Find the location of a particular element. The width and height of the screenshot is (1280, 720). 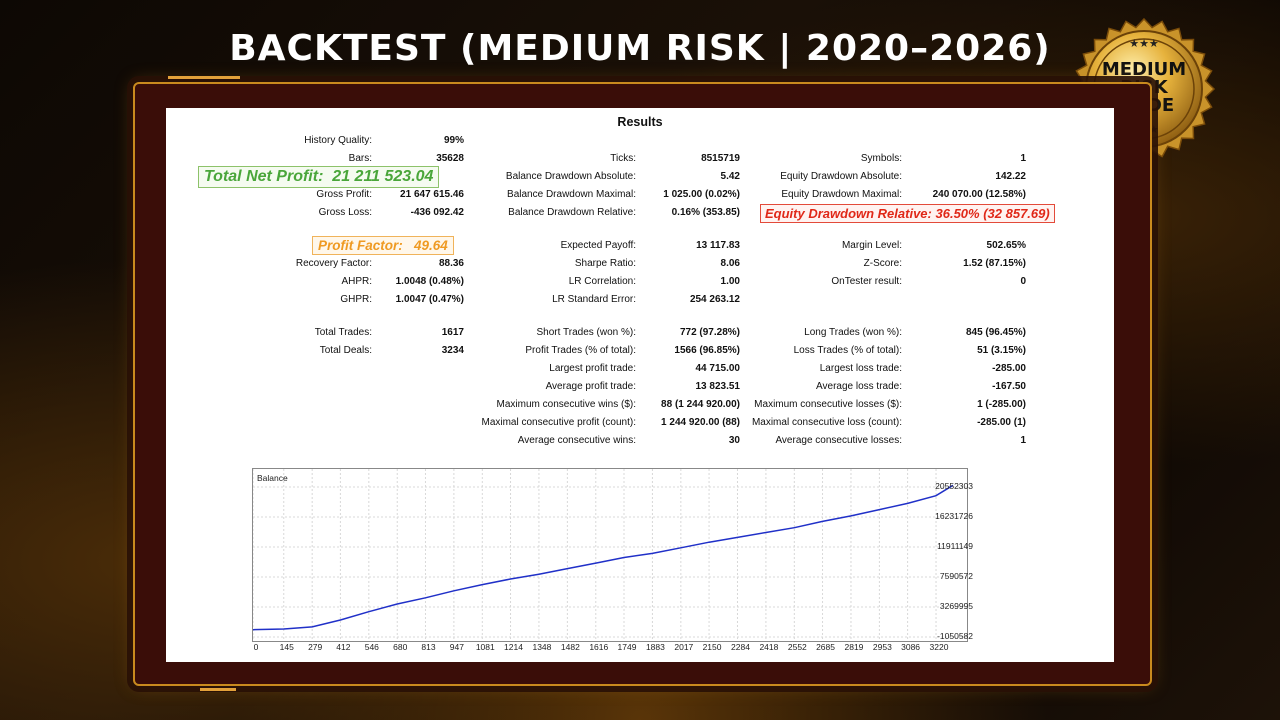

lr-std-value: 254 263.12 is located at coordinates (714, 299).